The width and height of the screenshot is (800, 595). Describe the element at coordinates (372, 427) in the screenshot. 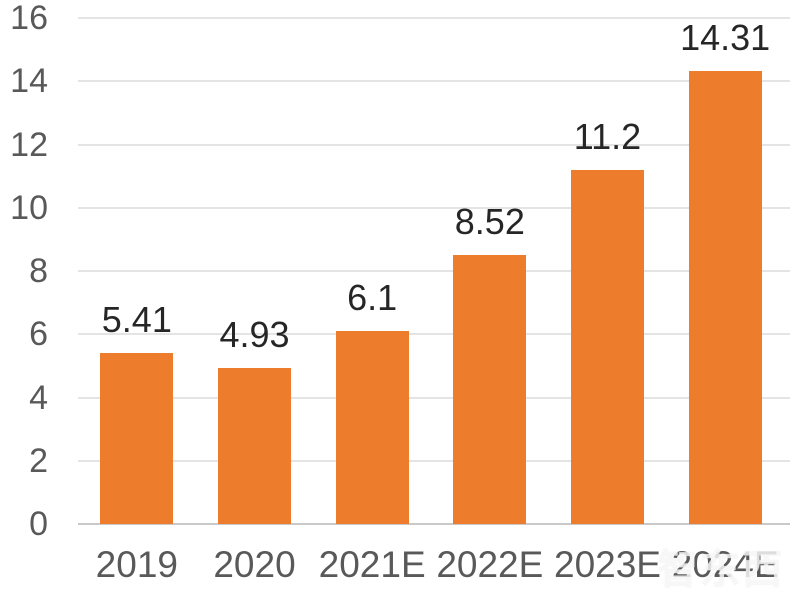

I see `bar-2021E` at that location.